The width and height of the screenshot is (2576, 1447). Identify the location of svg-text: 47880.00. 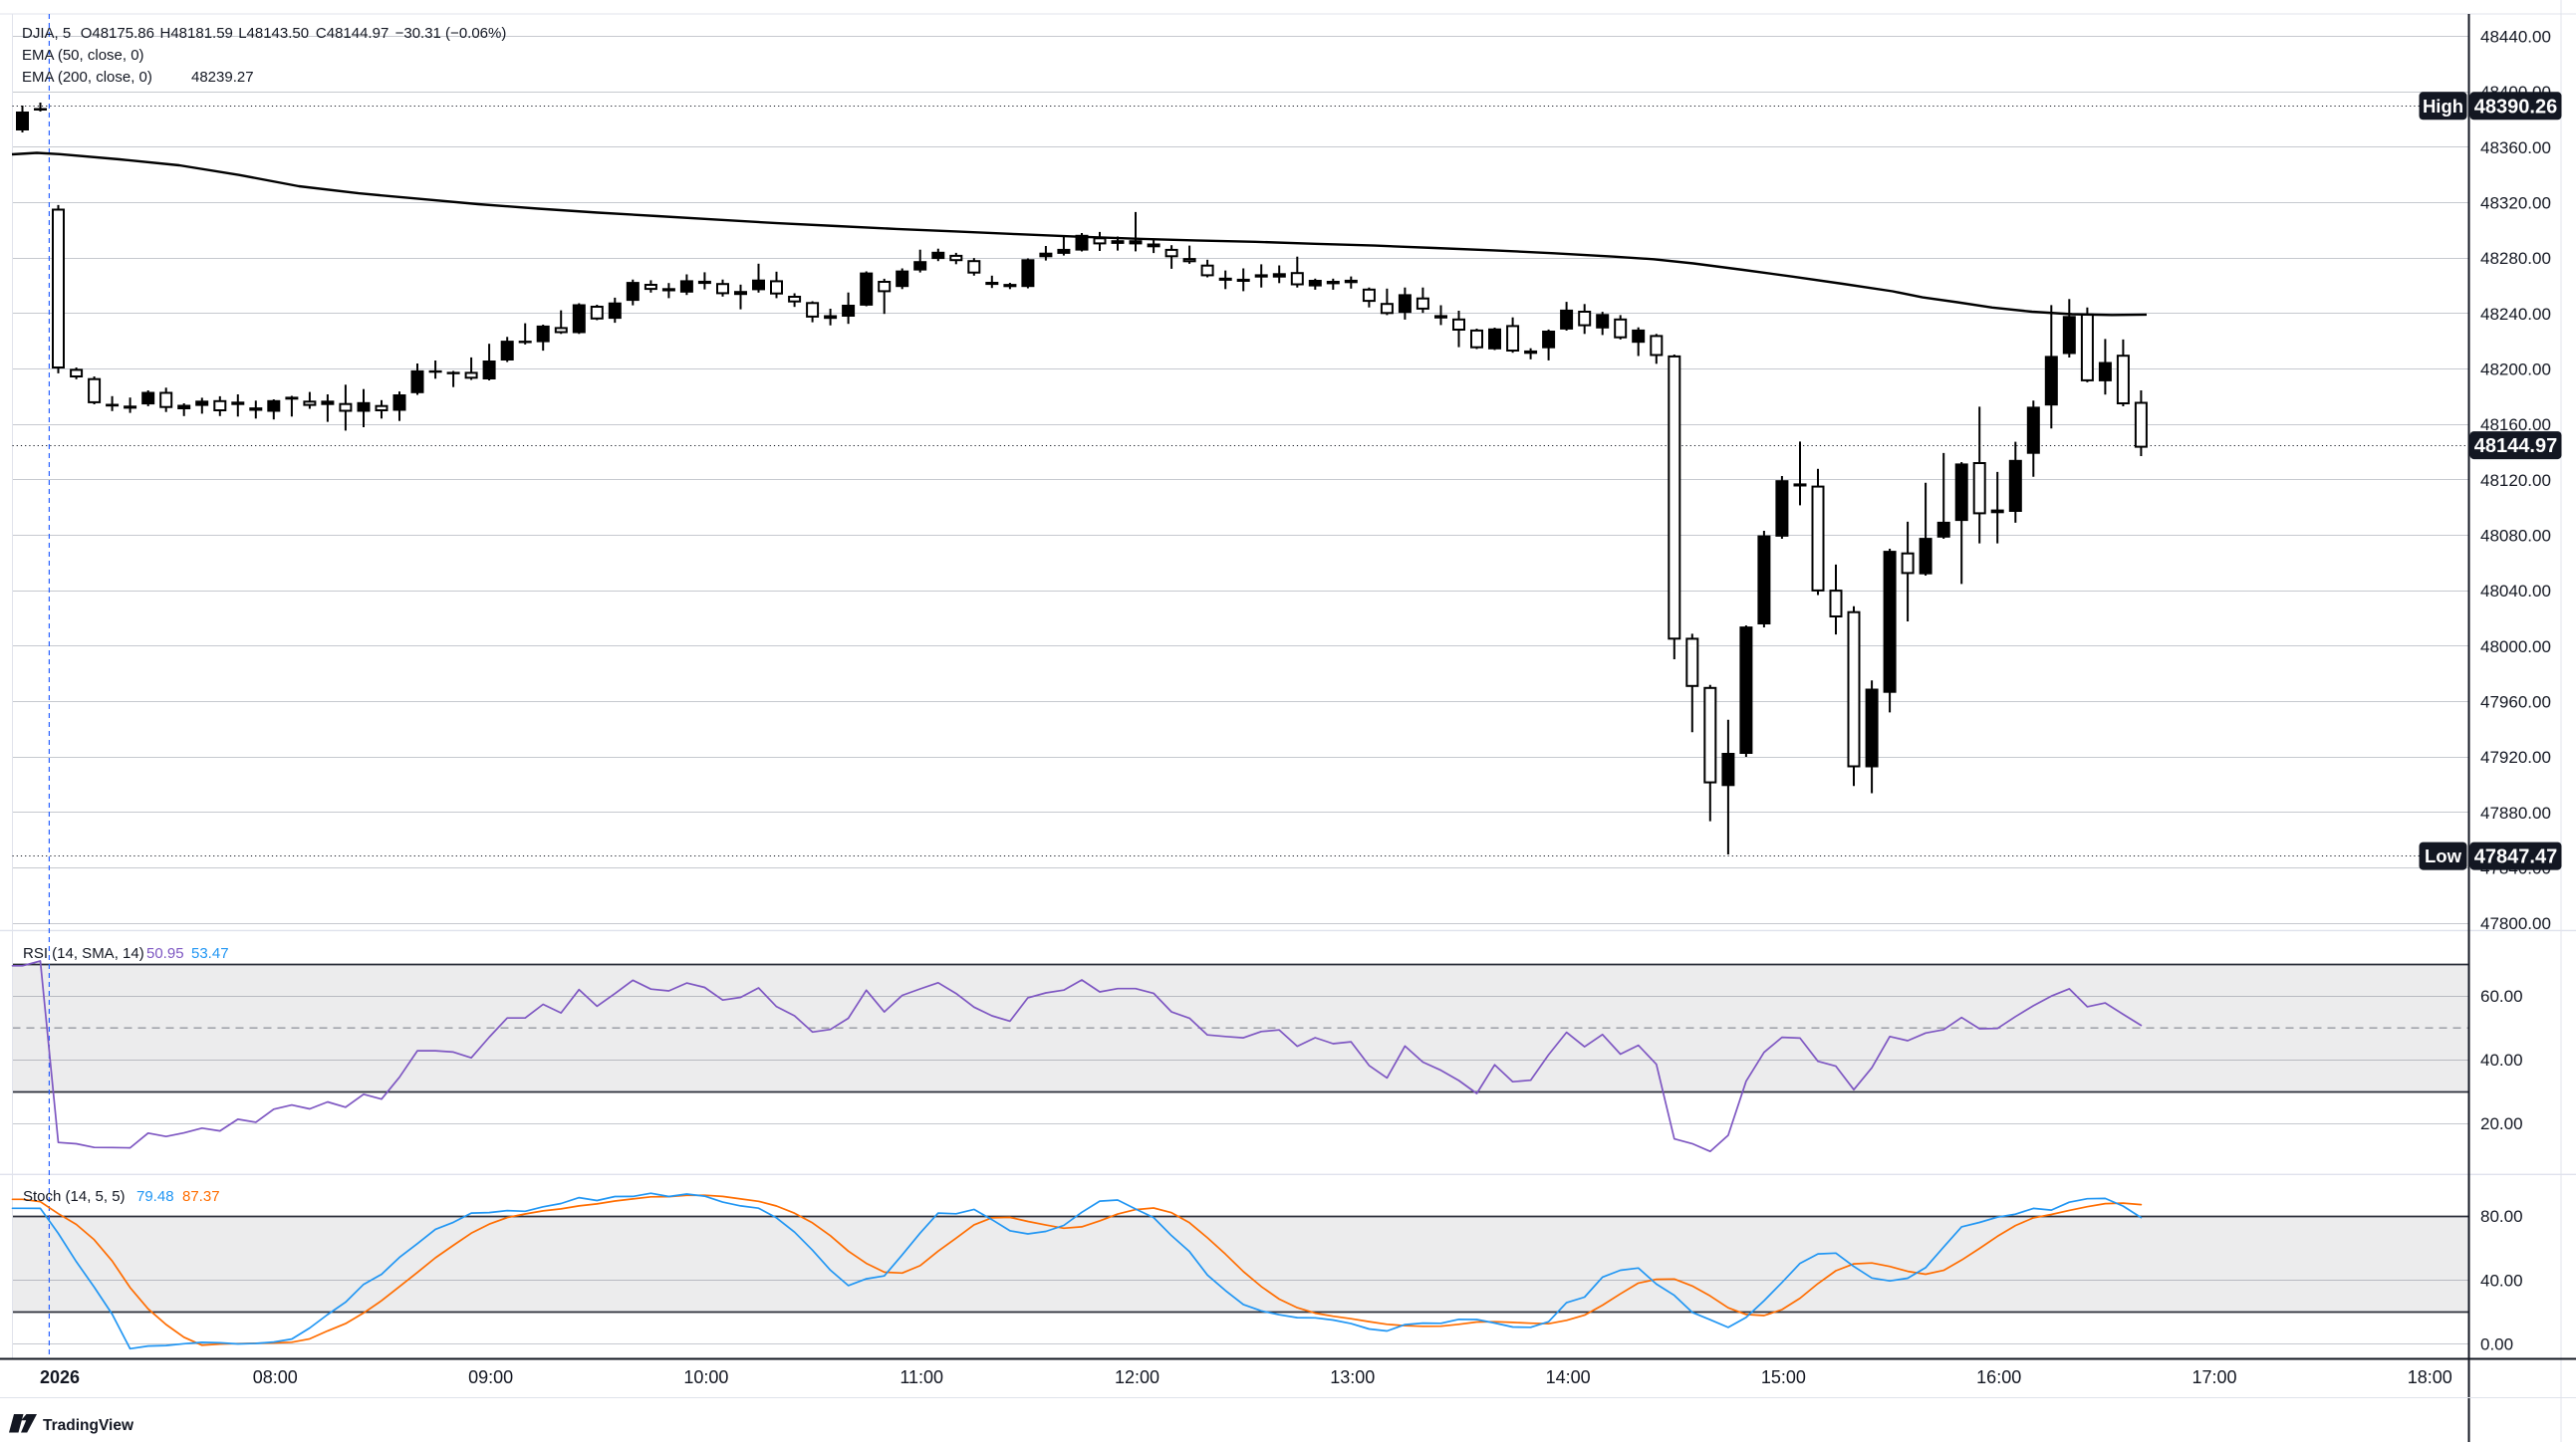
(2515, 813).